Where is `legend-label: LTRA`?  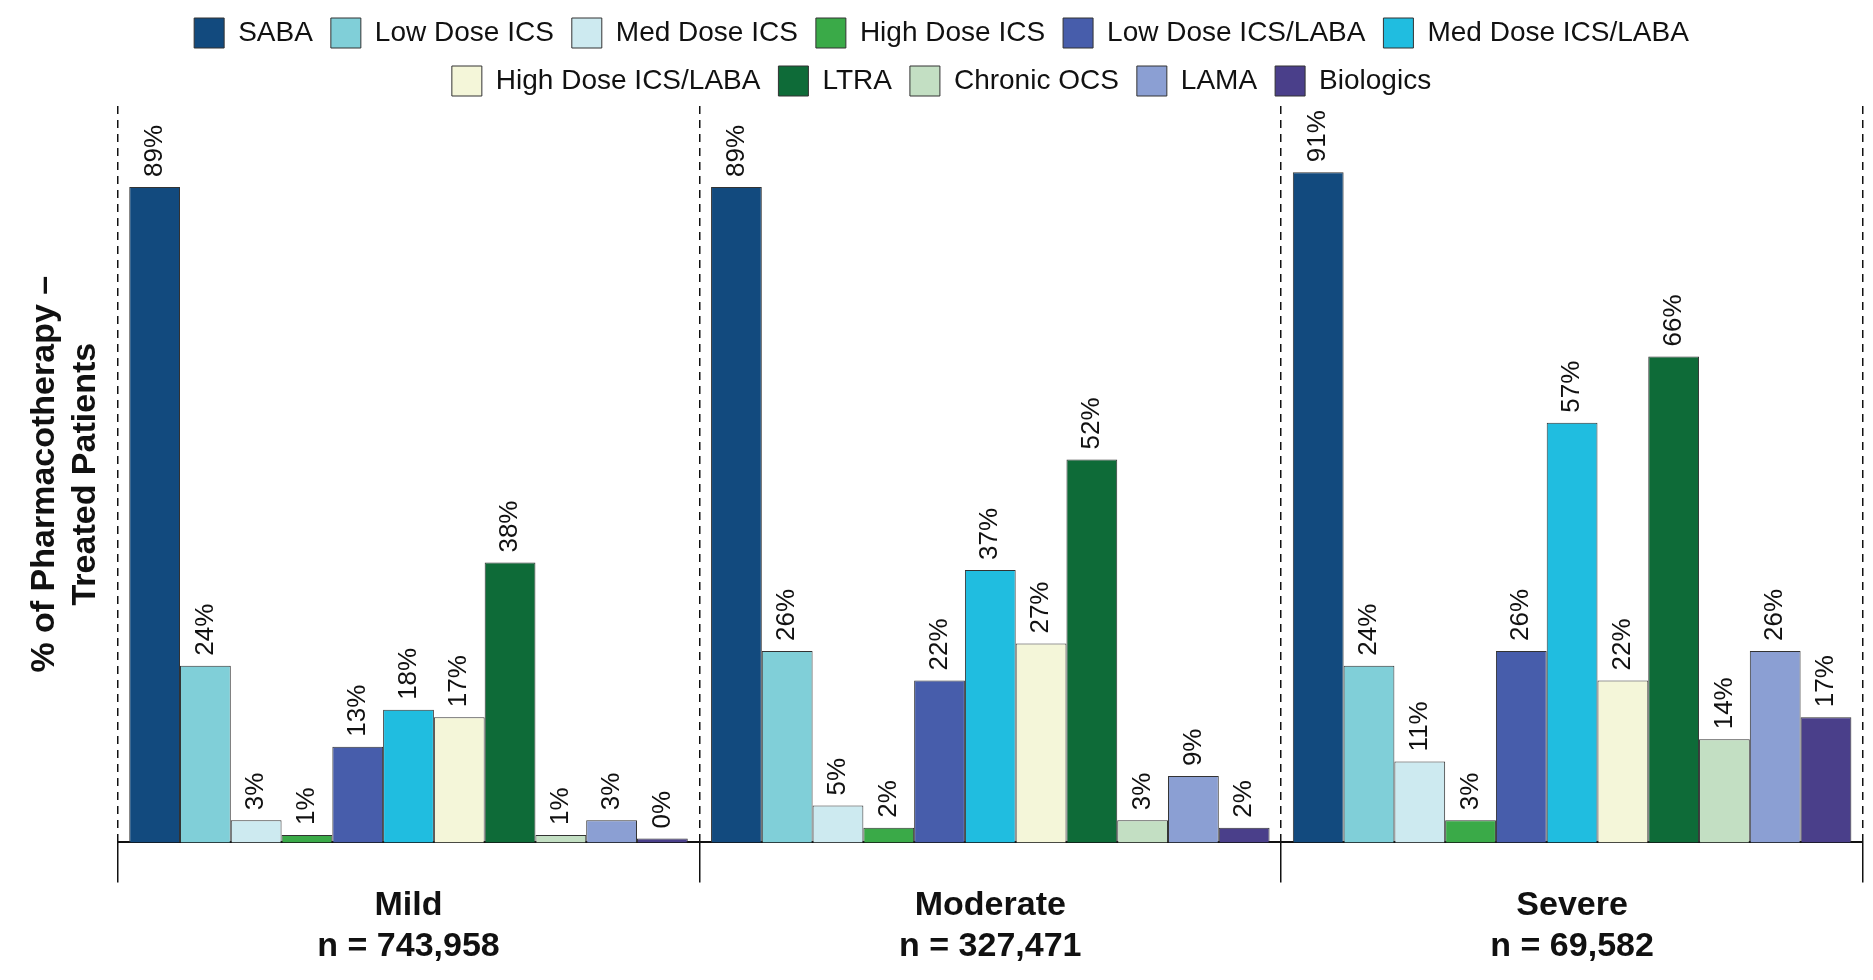
legend-label: LTRA is located at coordinates (857, 79).